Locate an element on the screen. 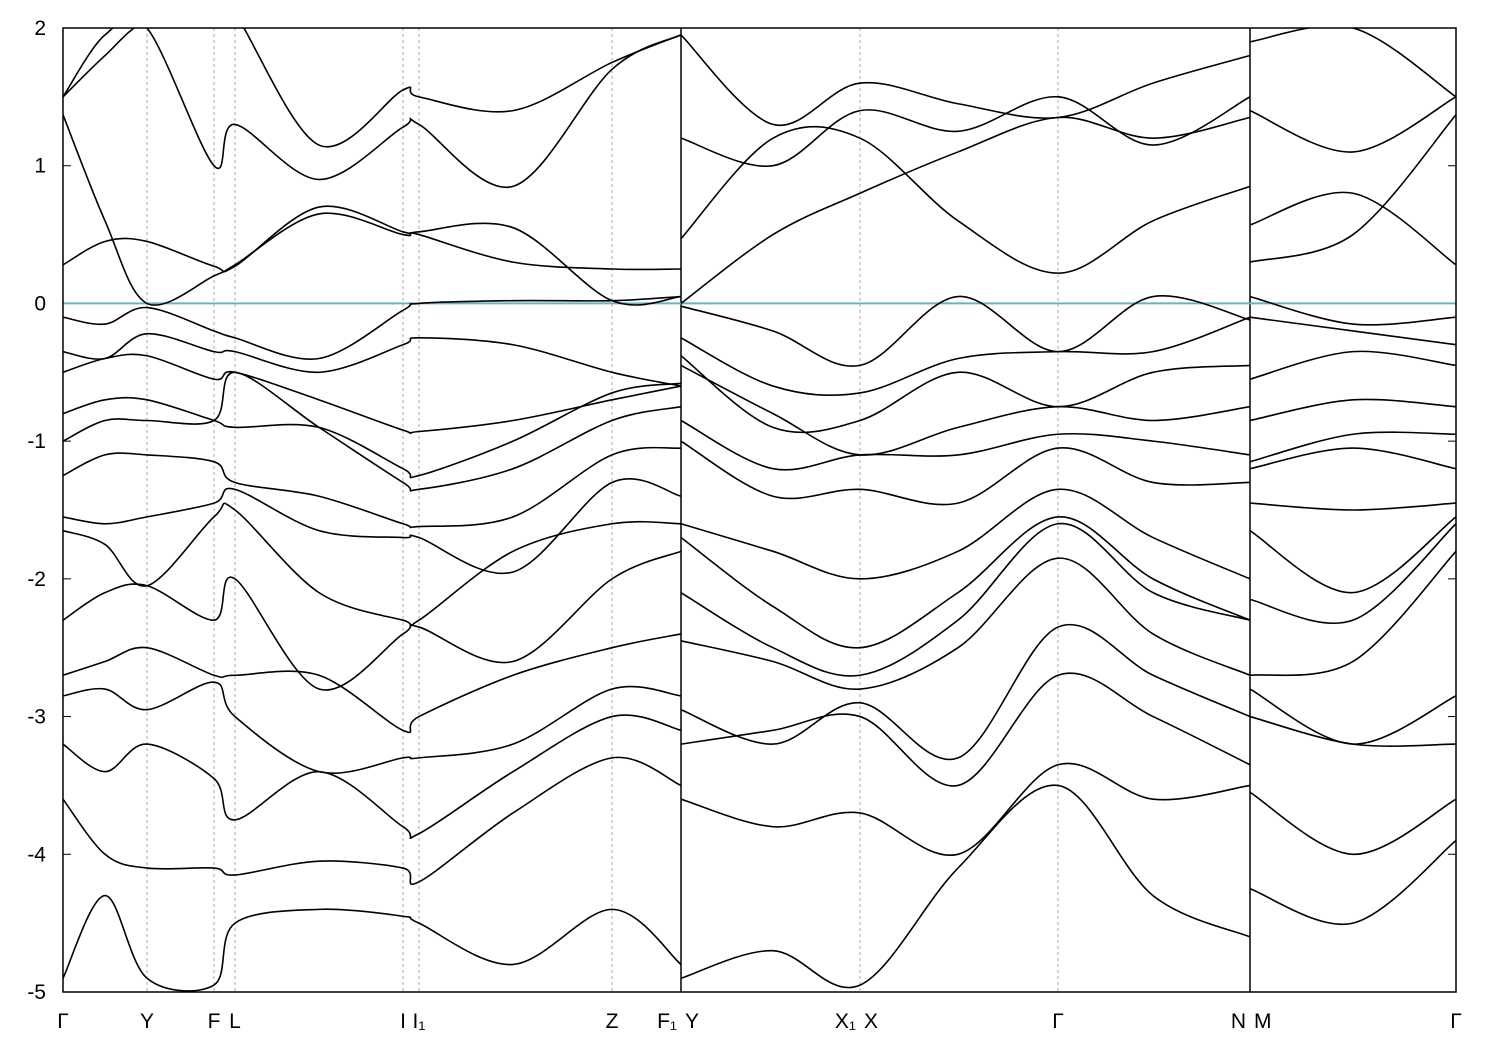 The image size is (1500, 1050). x-tick-label: M is located at coordinates (1263, 1021).